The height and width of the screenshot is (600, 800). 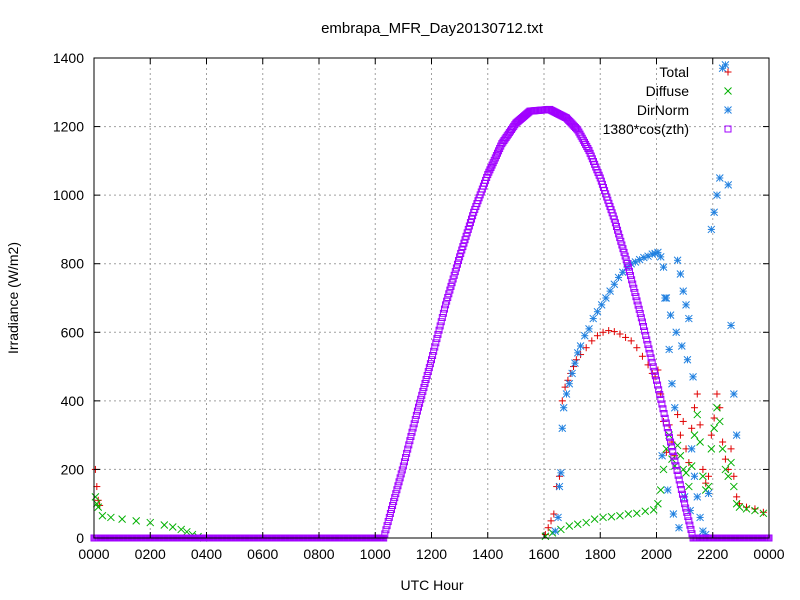 What do you see at coordinates (206, 554) in the screenshot?
I see `x-tick-label: 0400` at bounding box center [206, 554].